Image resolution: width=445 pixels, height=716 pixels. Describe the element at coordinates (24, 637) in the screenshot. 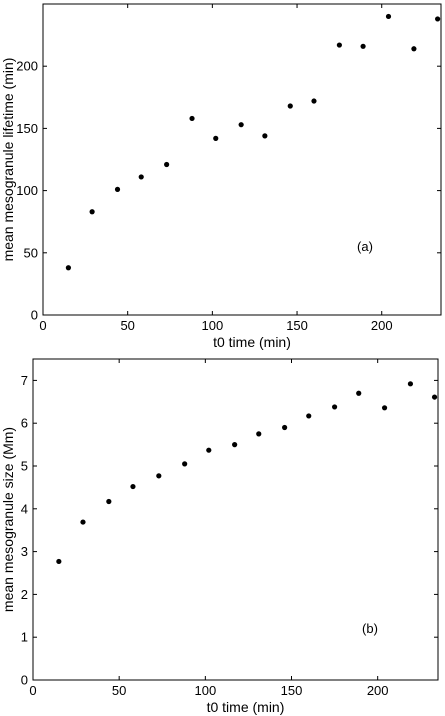

I see `y-tick-label-b: 1` at that location.